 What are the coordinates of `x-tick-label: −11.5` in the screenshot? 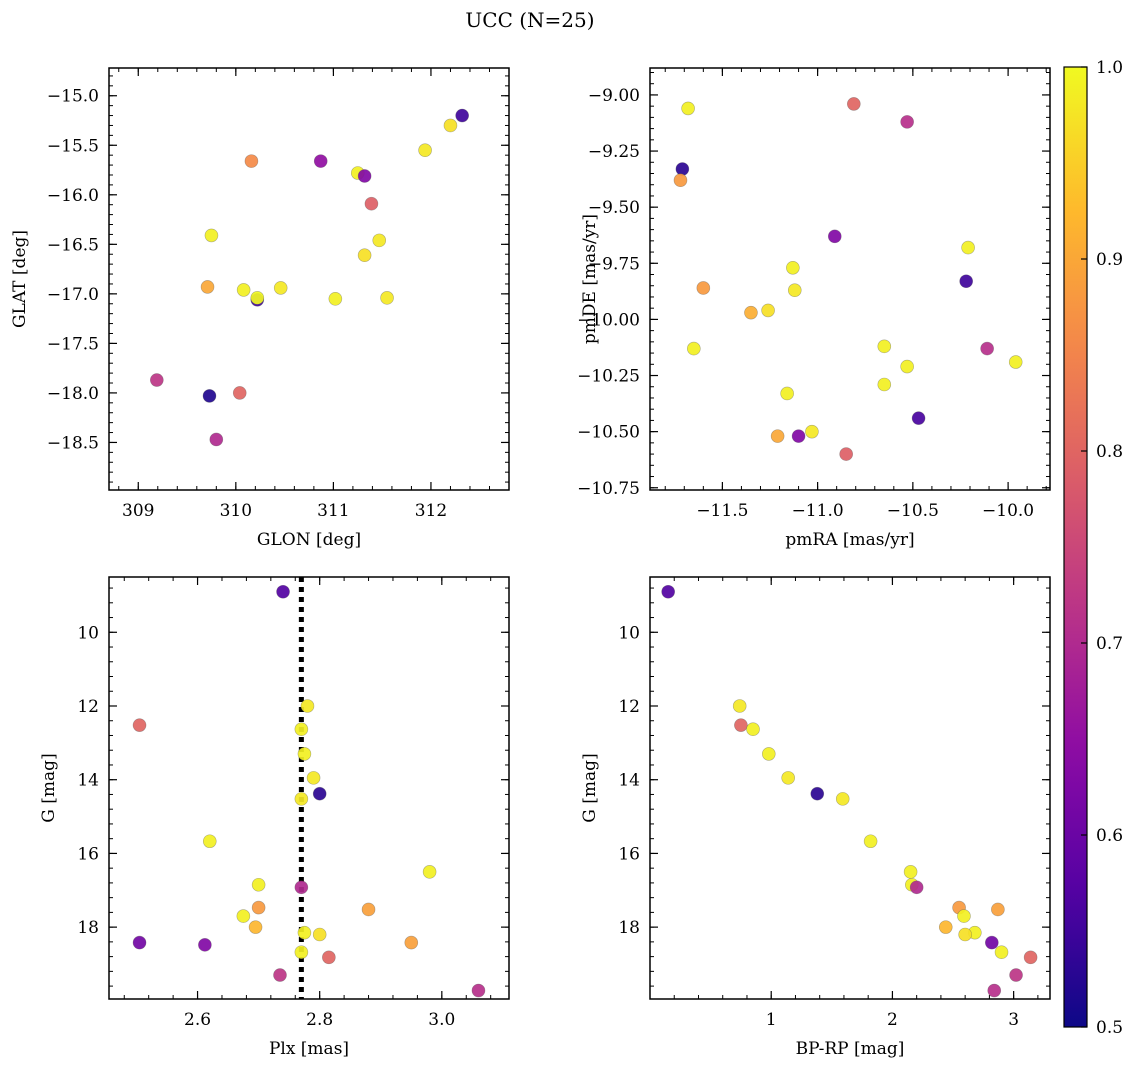 It's located at (722, 511).